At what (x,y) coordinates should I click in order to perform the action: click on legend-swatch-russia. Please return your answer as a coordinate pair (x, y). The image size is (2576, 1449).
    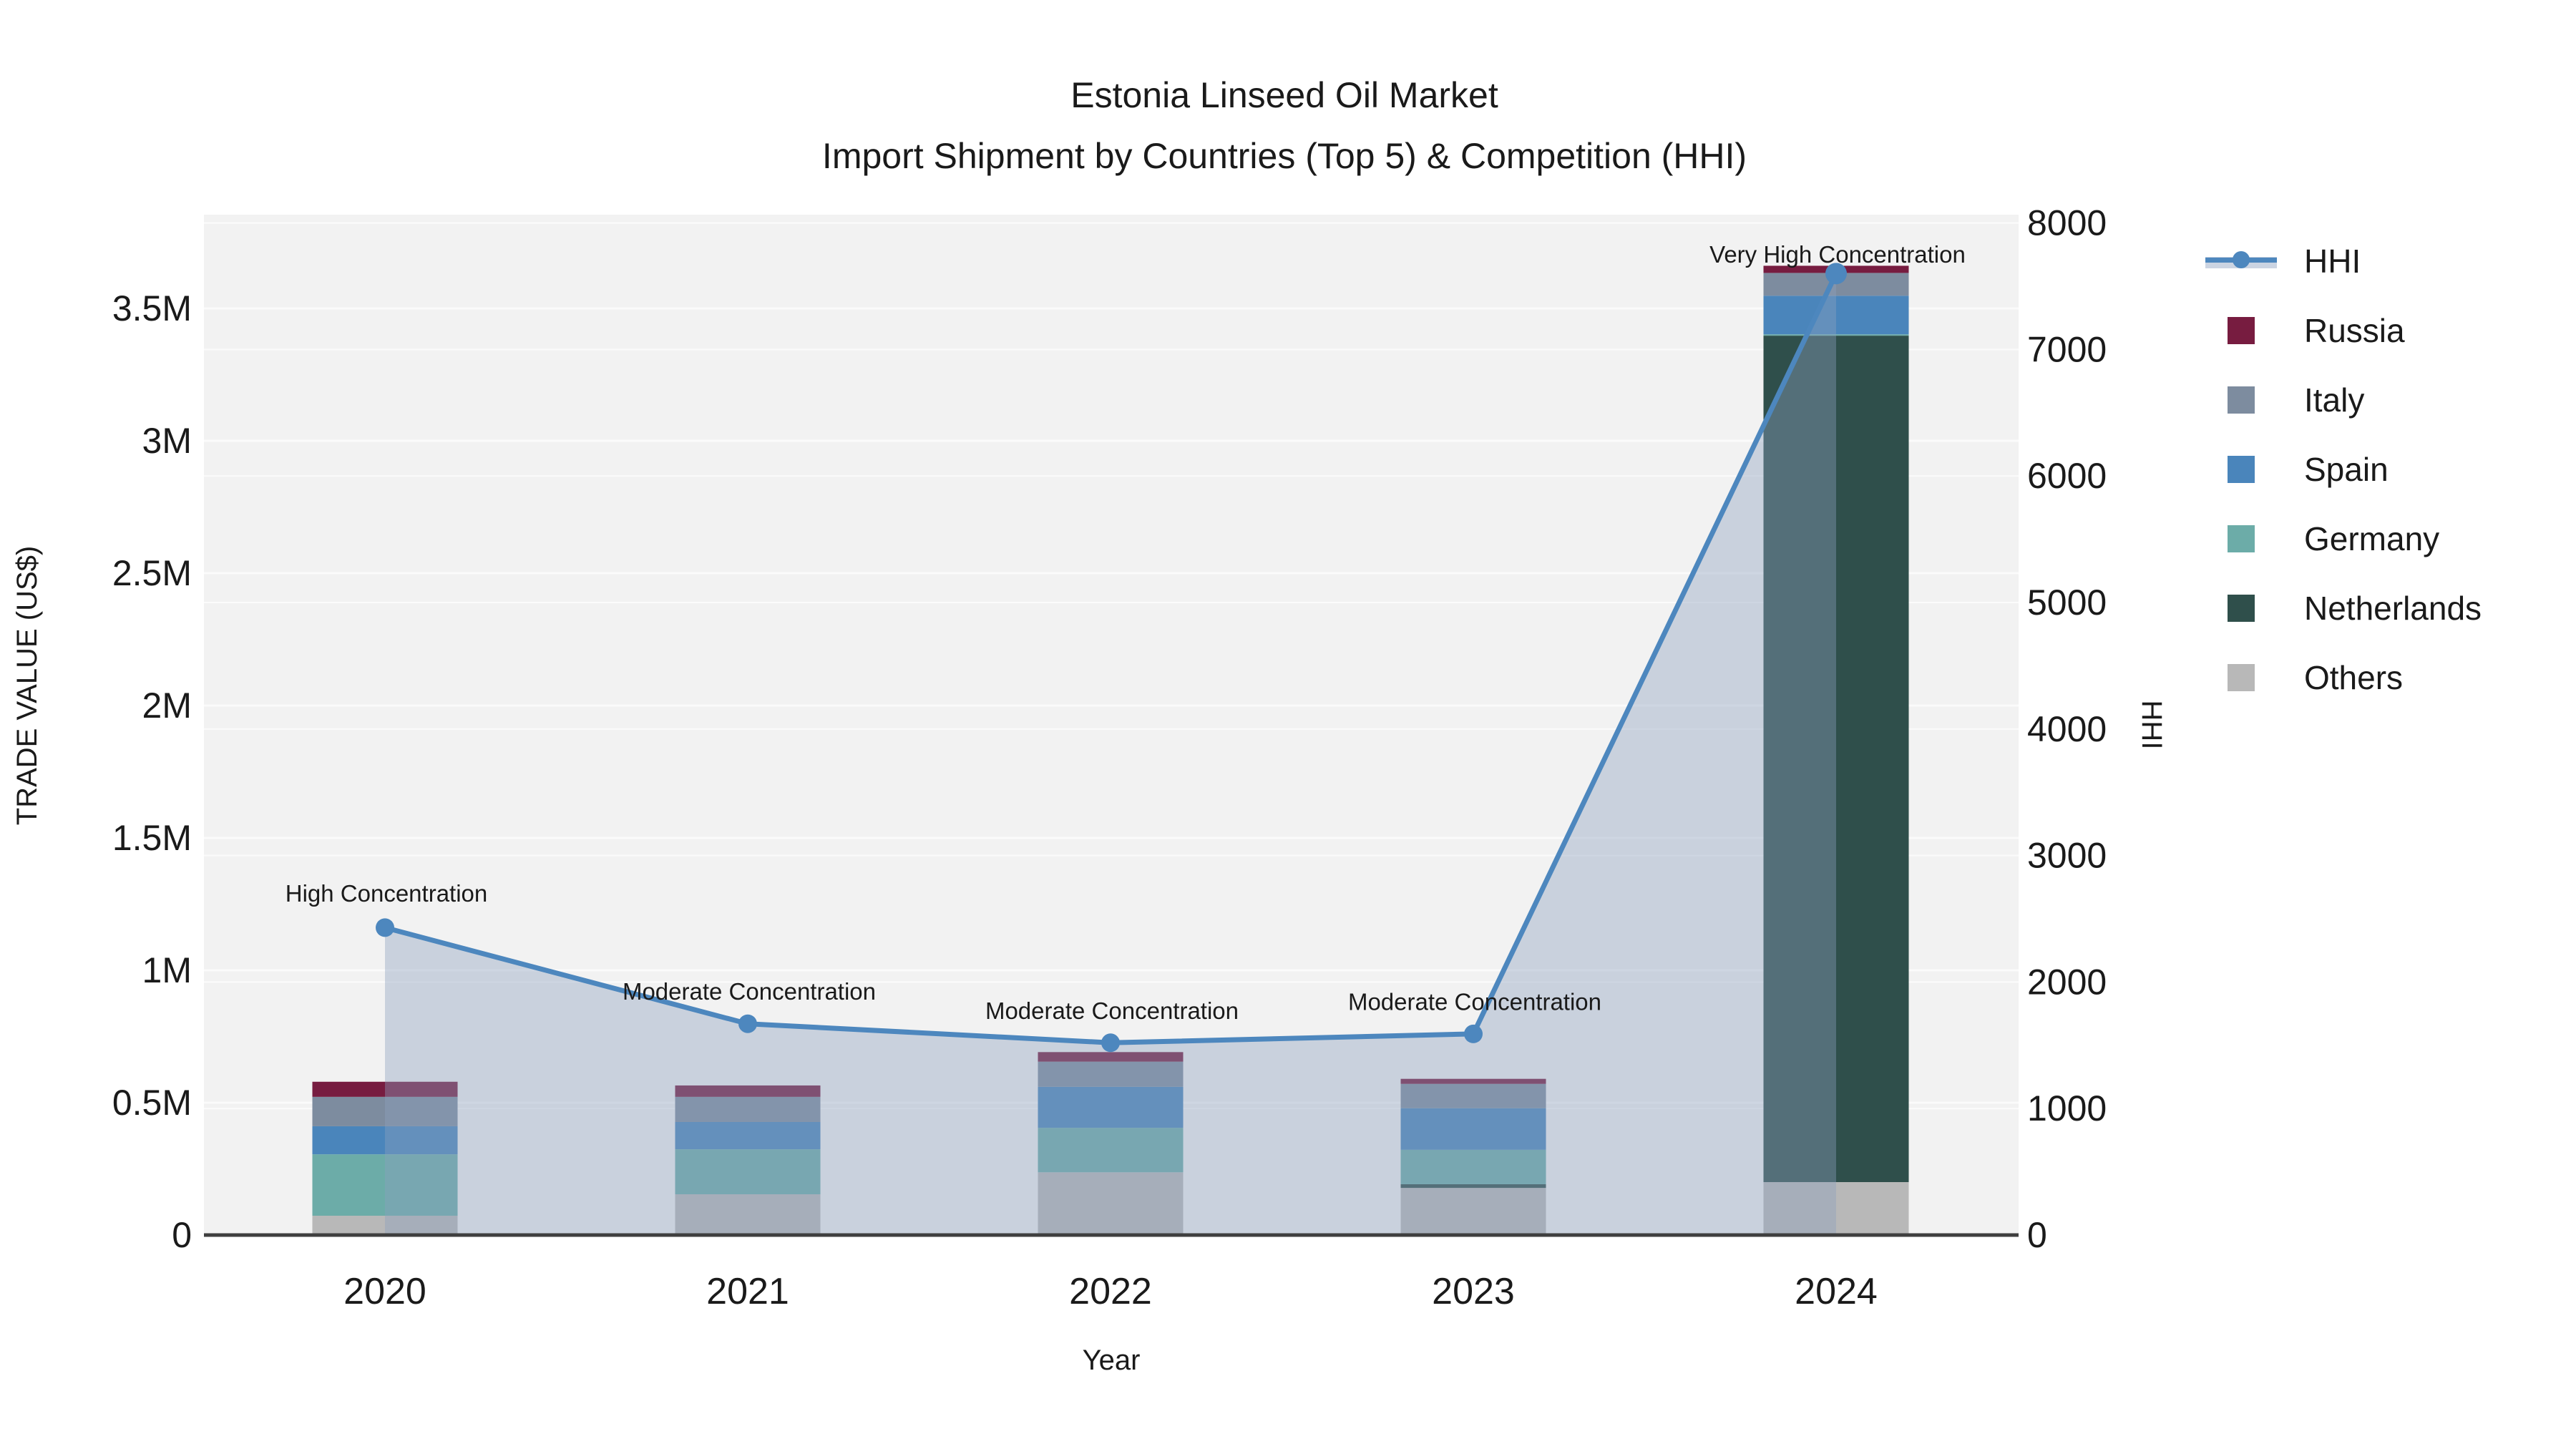
    Looking at the image, I should click on (2244, 330).